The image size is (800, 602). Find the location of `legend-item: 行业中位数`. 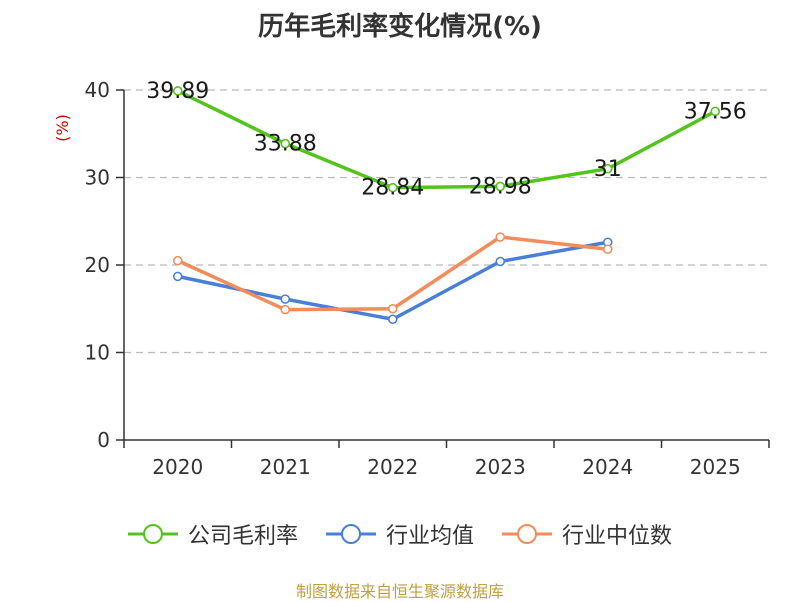

legend-item: 行业中位数 is located at coordinates (587, 534).